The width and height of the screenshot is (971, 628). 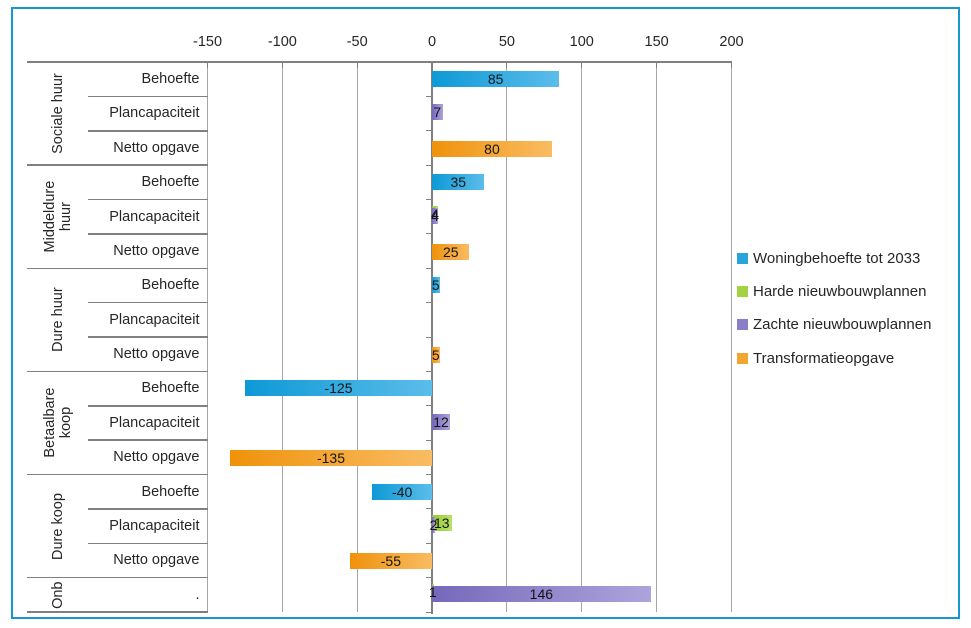 I want to click on group-label-text: Betaalbare koop, so click(x=58, y=423).